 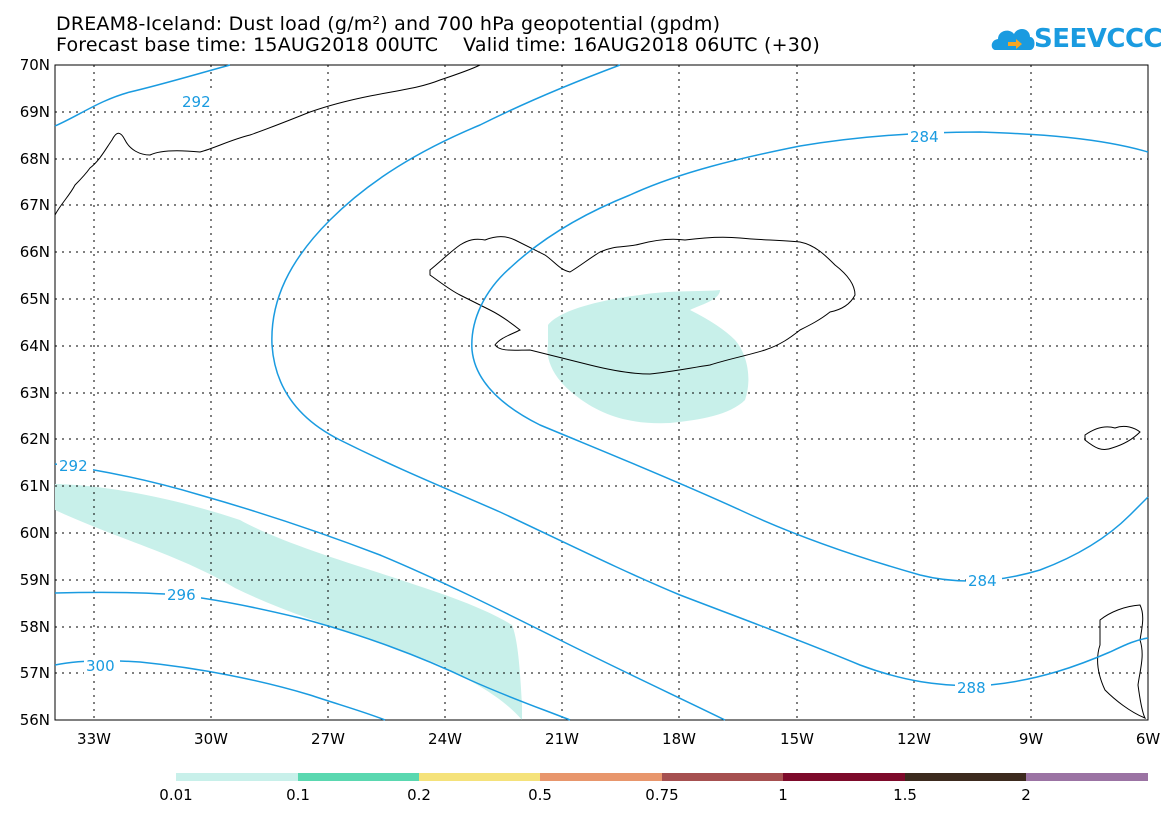 What do you see at coordinates (35, 252) in the screenshot?
I see `svg-text: 66N` at bounding box center [35, 252].